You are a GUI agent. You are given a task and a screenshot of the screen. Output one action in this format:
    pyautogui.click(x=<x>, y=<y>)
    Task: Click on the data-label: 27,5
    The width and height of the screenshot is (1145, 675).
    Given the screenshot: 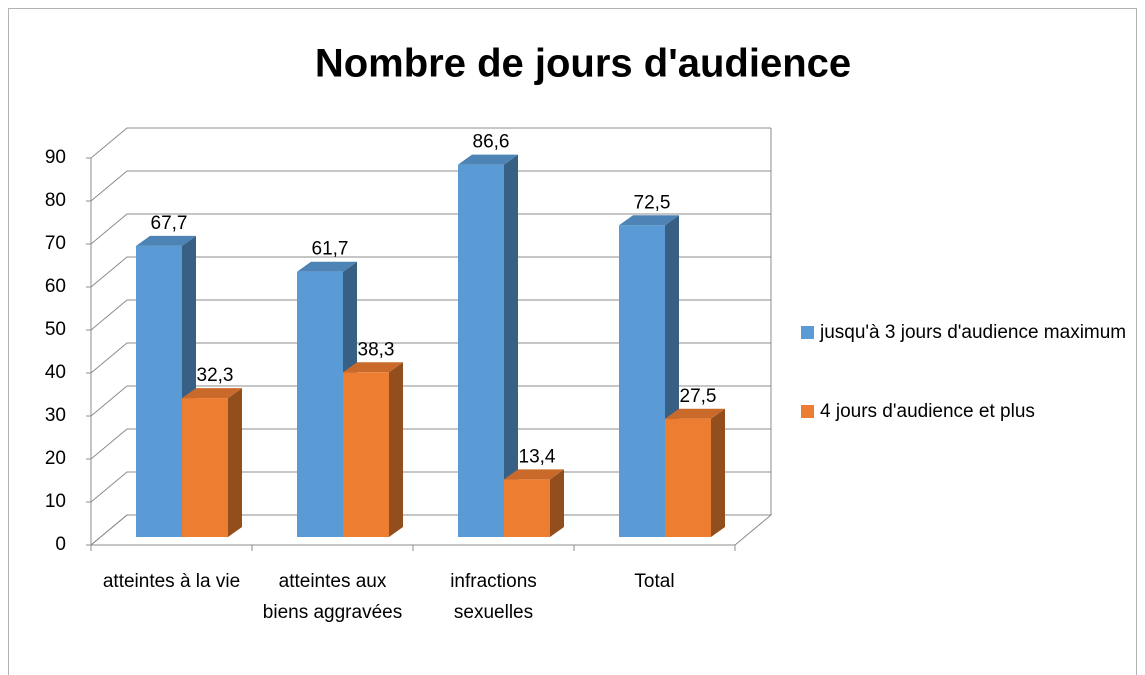 What is the action you would take?
    pyautogui.click(x=698, y=396)
    